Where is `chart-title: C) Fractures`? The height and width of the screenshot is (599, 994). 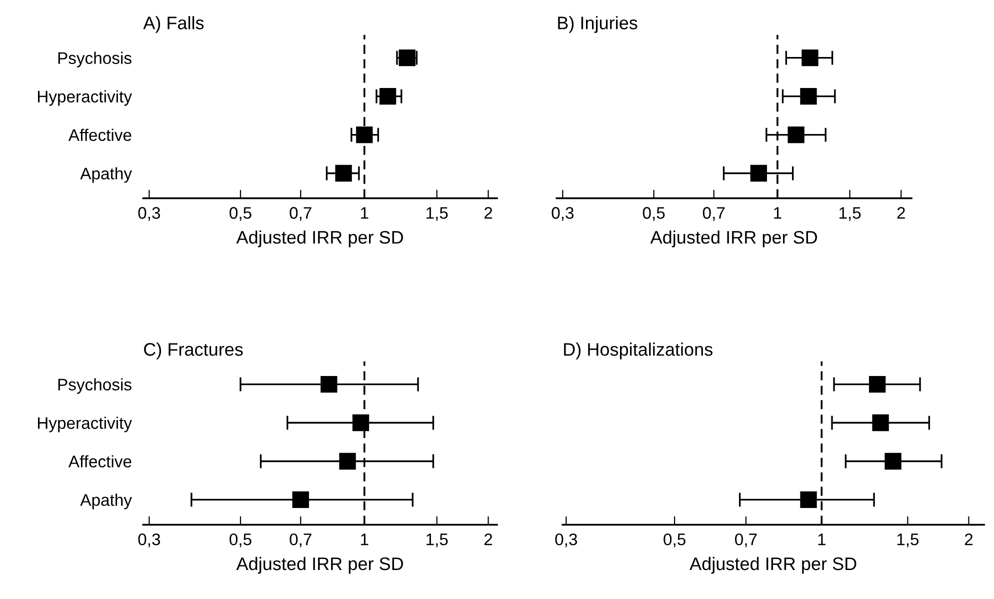 chart-title: C) Fractures is located at coordinates (193, 351).